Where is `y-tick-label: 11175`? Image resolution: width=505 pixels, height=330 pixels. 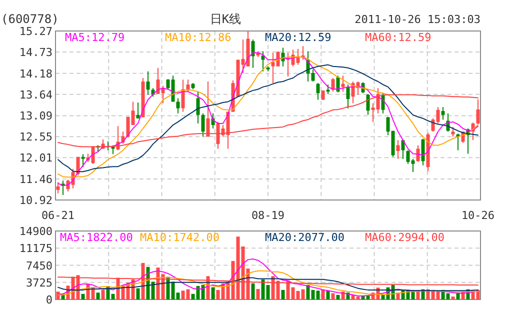
y-tick-label: 11175 is located at coordinates (35, 249).